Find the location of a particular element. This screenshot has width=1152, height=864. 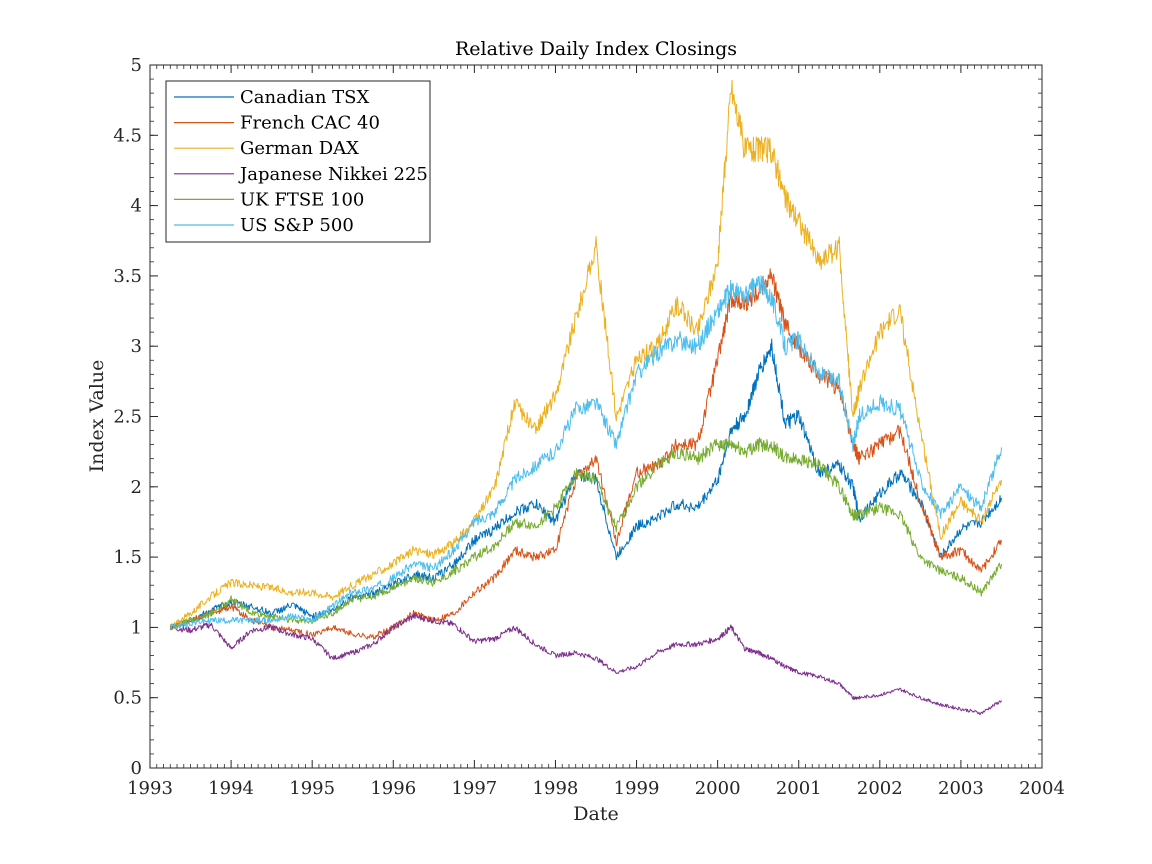

x-tick-label: 1998 is located at coordinates (556, 788).